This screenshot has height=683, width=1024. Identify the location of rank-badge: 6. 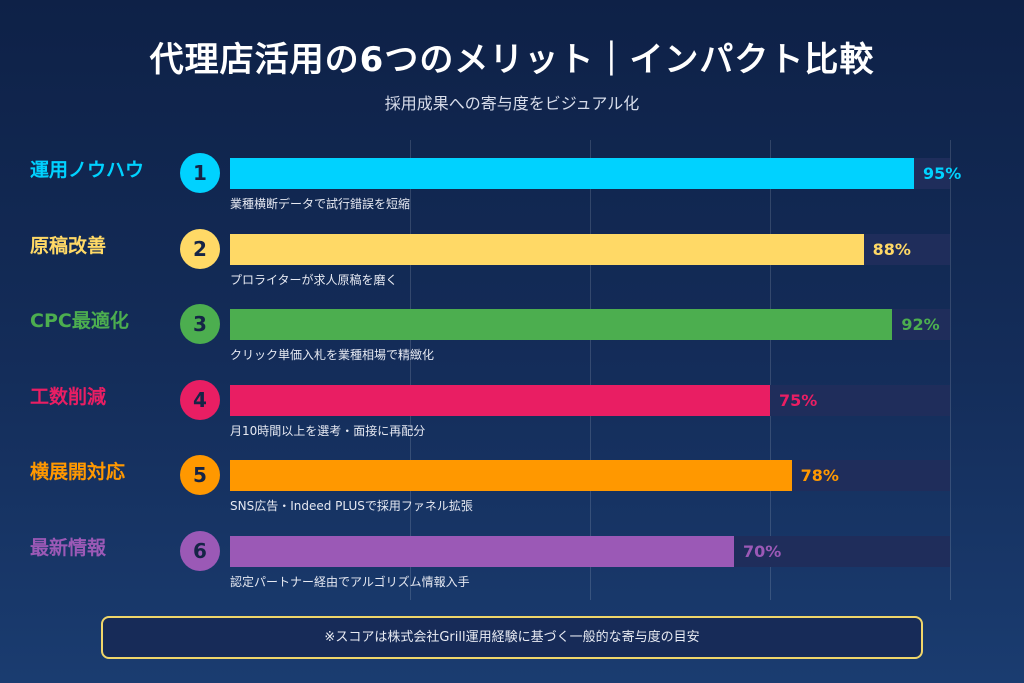
(200, 550).